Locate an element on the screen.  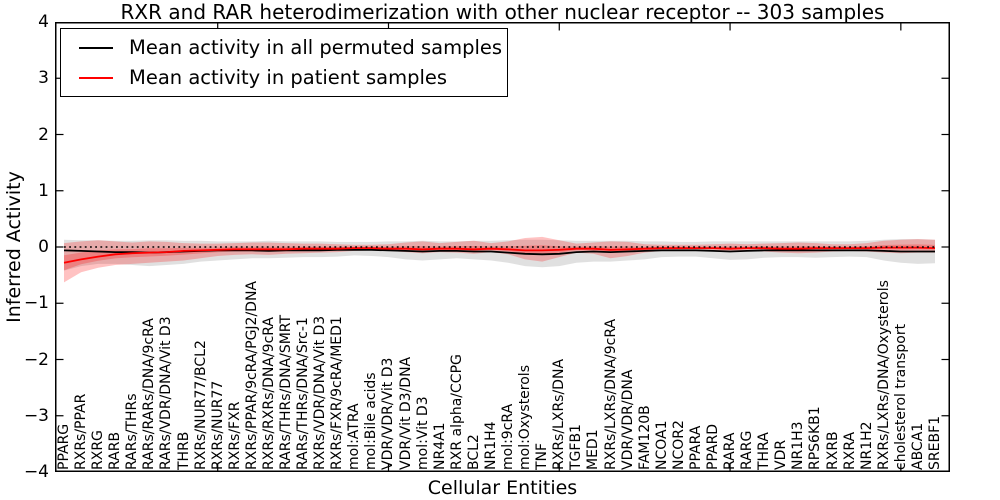
x-category-label: RXRs/NUR77/BCL2 is located at coordinates (200, 405).